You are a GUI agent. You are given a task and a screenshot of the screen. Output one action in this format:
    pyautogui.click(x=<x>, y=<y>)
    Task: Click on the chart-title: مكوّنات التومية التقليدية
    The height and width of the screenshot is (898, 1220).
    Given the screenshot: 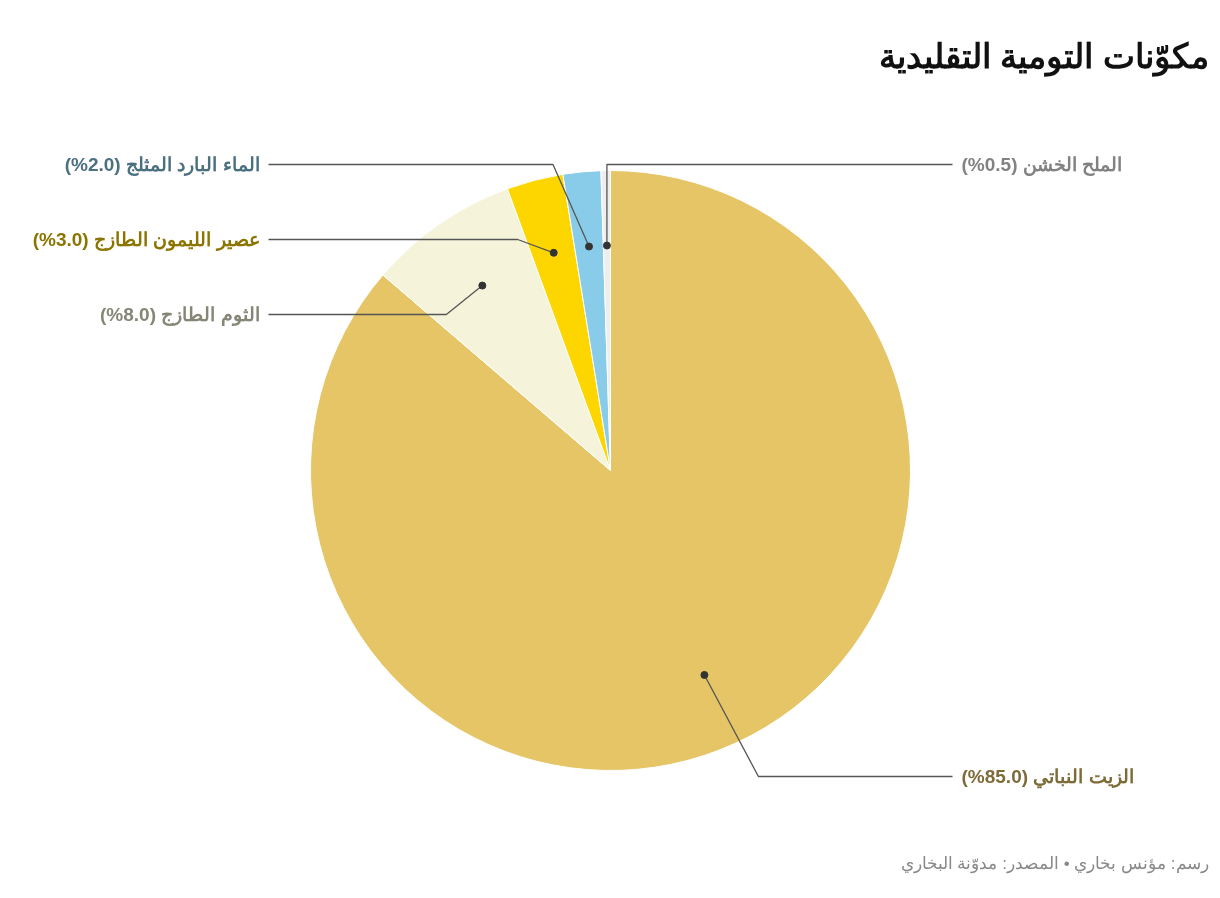 What is the action you would take?
    pyautogui.click(x=1043, y=56)
    